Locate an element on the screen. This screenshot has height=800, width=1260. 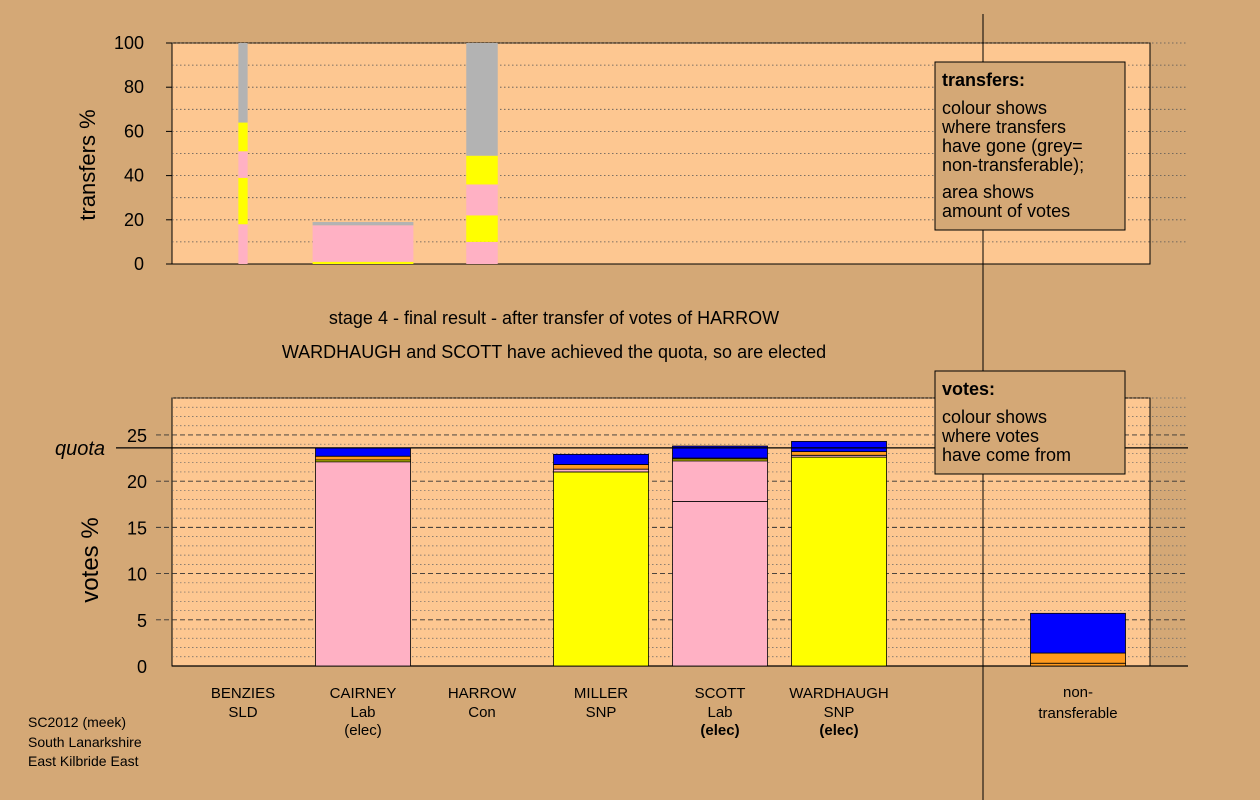
votes-legend-line2: where votes is located at coordinates (990, 436).